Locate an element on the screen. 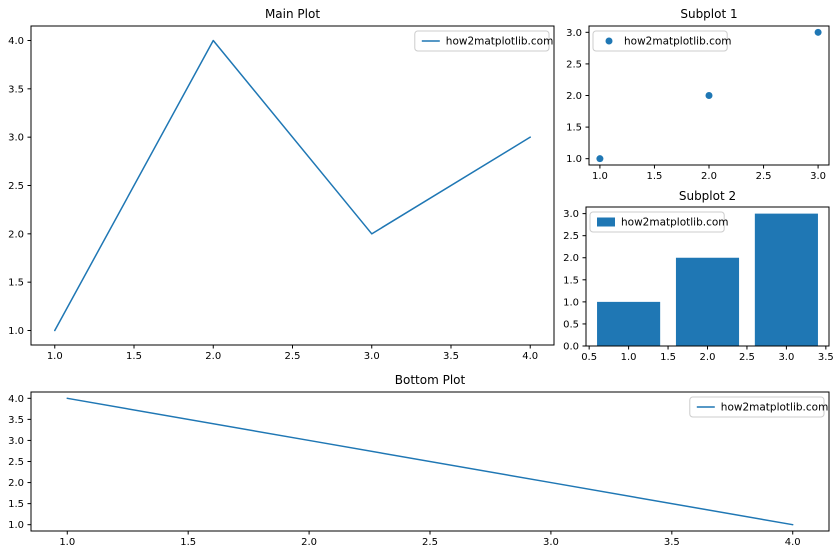 This screenshot has height=560, width=840. y-axis: 0.0 0.5 1.0 1.5 2.0 2.5 3.0 is located at coordinates (574, 281).